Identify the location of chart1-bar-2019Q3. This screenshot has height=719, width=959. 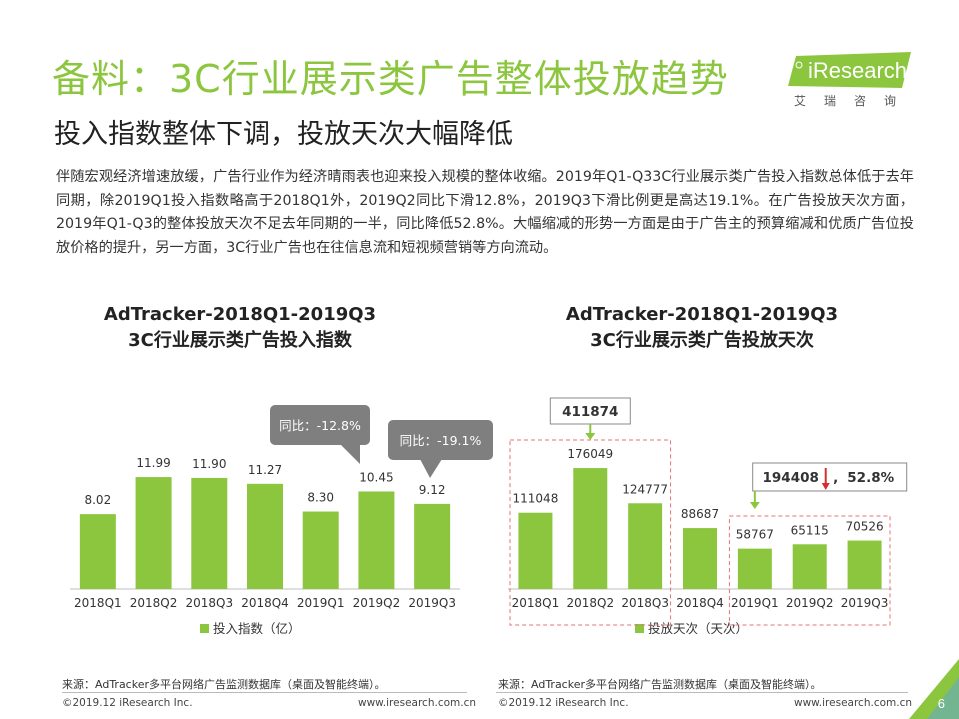
(432, 546).